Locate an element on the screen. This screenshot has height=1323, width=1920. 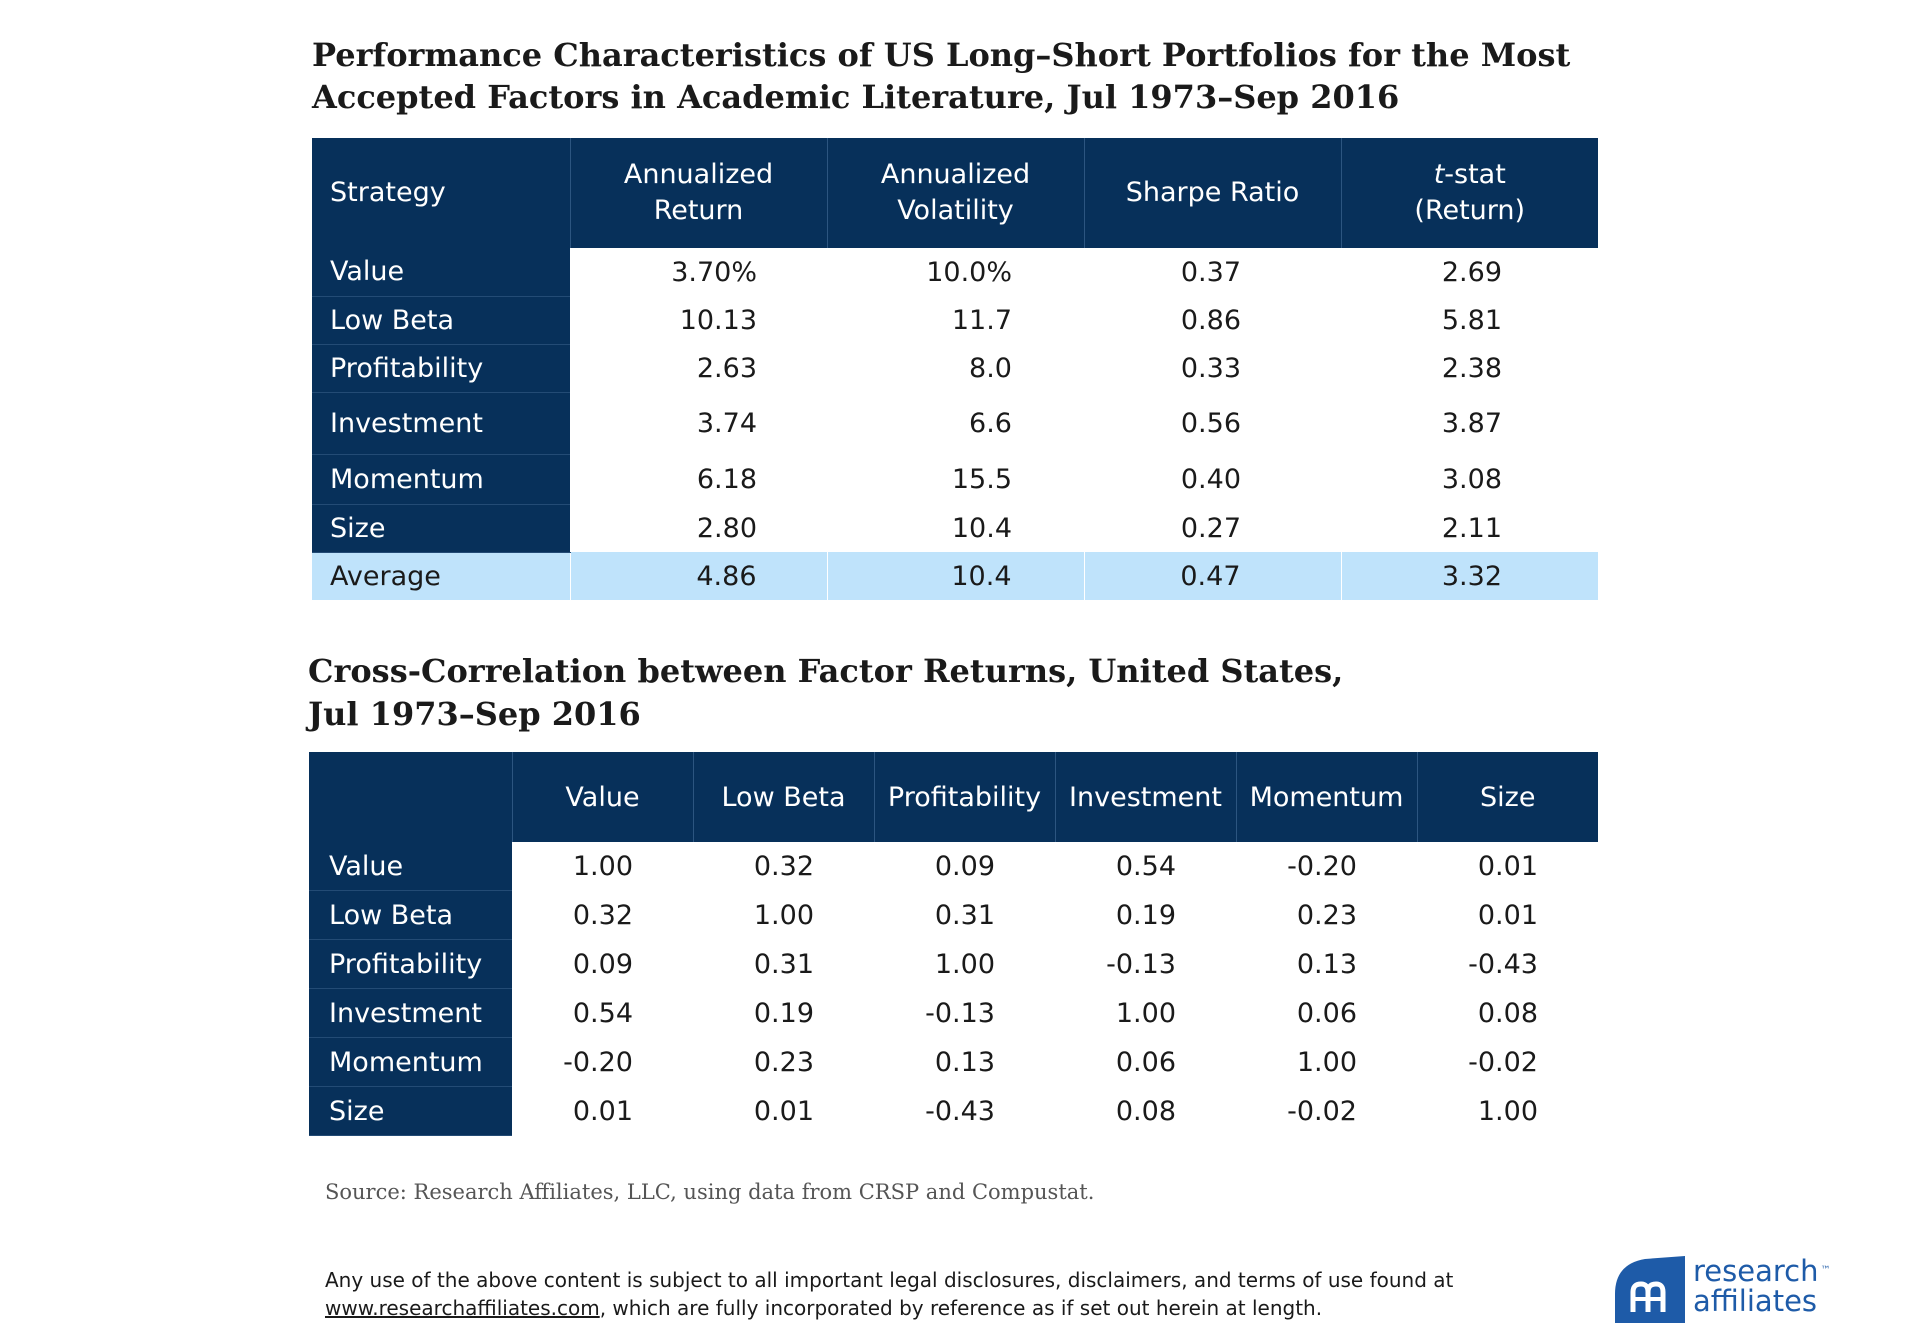
header-vol-line2: Volatility is located at coordinates (955, 210).